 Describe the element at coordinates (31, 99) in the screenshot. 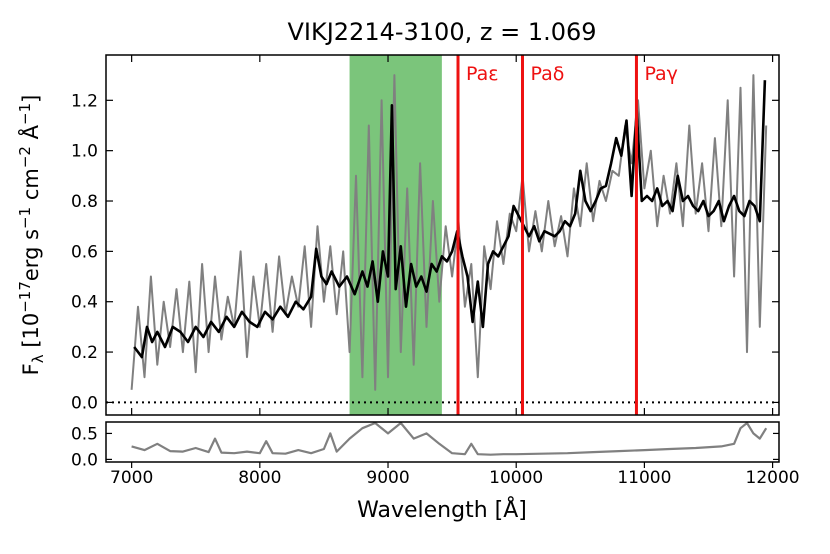

I see `y-label-close: ]` at that location.